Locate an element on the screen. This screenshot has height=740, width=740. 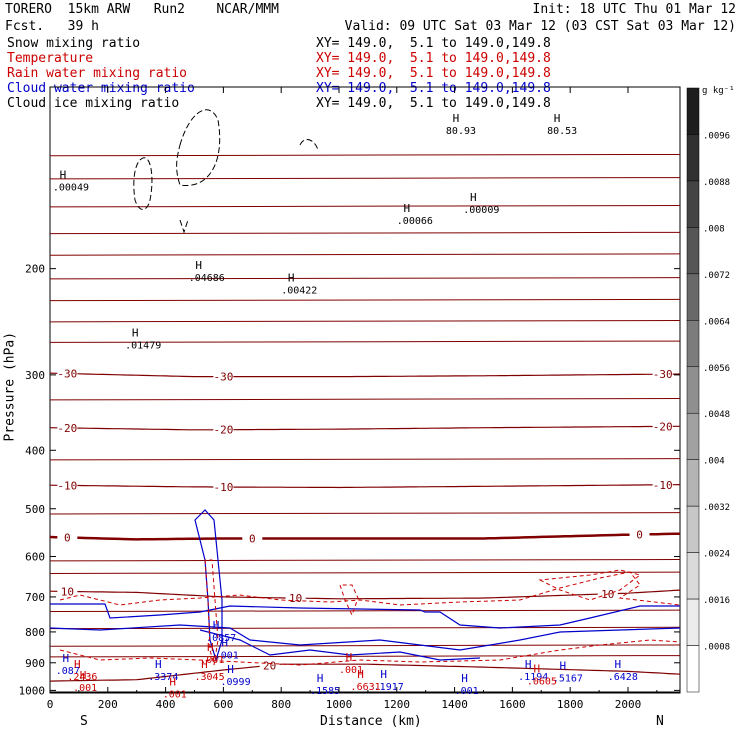
legend-temperature: Temperature is located at coordinates (50, 58).